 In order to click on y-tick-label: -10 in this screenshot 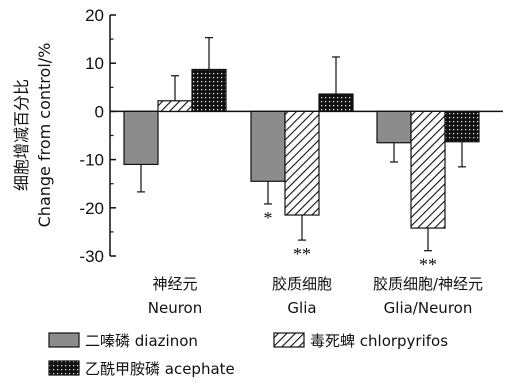, I will do `click(91, 160)`.